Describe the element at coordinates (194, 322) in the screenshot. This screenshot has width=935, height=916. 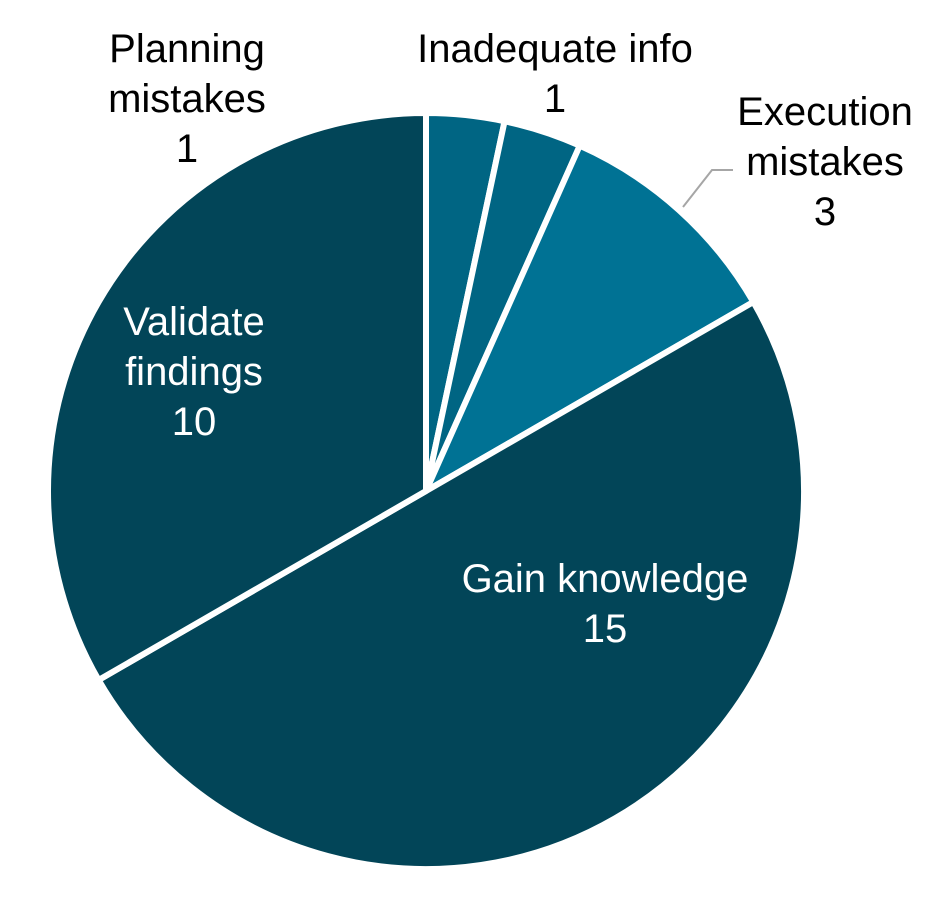
I see `slice-label-line: Validate` at that location.